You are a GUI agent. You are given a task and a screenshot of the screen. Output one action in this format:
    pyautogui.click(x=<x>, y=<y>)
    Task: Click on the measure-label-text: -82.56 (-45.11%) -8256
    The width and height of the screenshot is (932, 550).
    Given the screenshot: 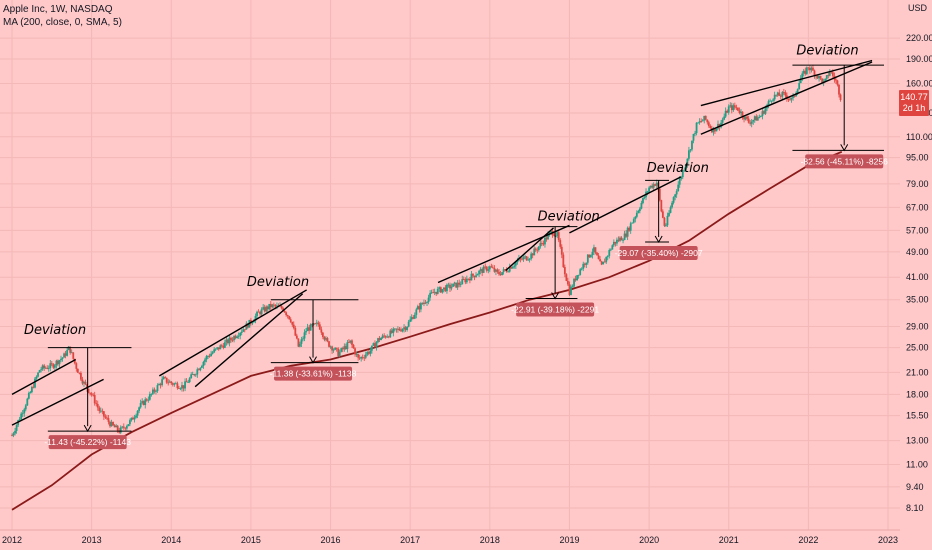 What is the action you would take?
    pyautogui.click(x=845, y=161)
    